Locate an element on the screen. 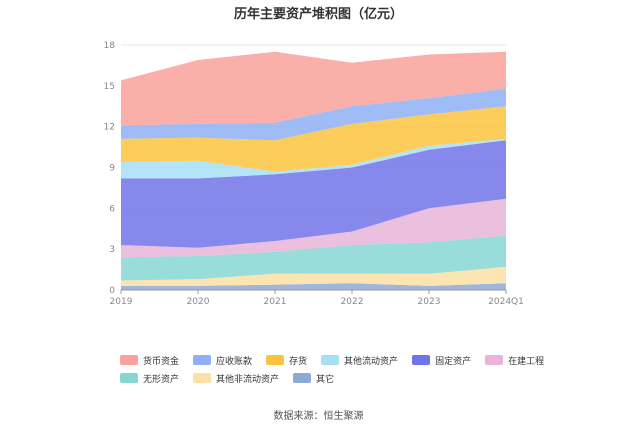 This screenshot has height=431, width=637. y-tick-label: 9 is located at coordinates (112, 169).